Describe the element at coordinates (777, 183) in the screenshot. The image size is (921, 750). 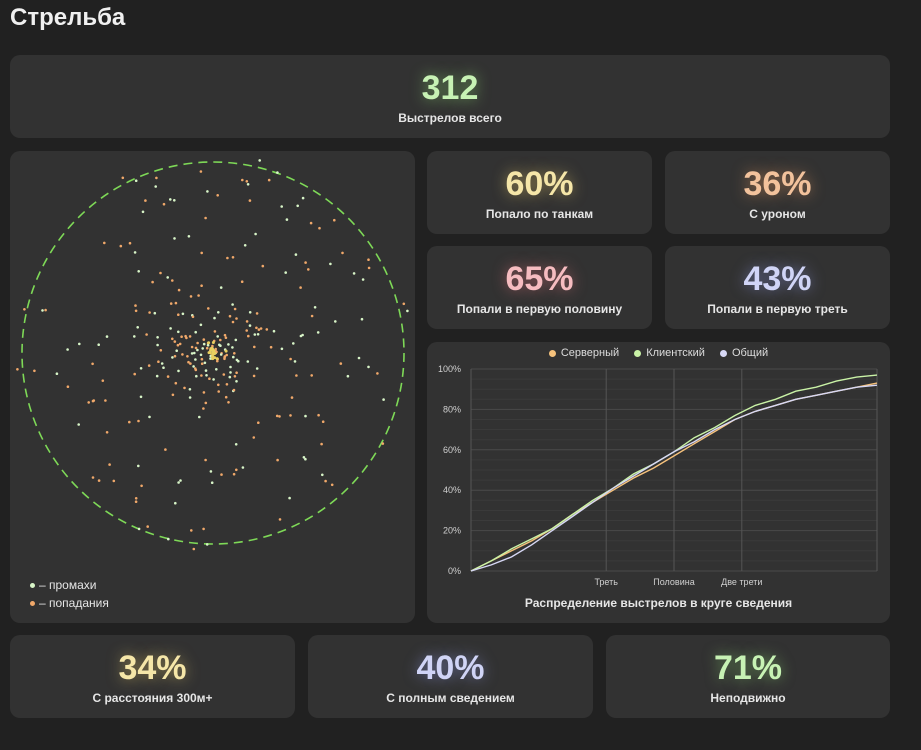
I see `damage-value: 36%` at that location.